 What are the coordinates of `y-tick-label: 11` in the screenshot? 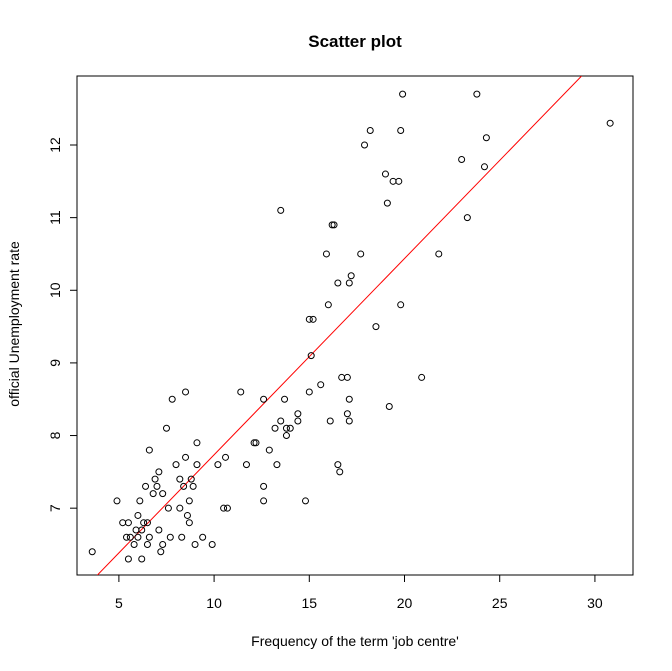 It's located at (55, 217).